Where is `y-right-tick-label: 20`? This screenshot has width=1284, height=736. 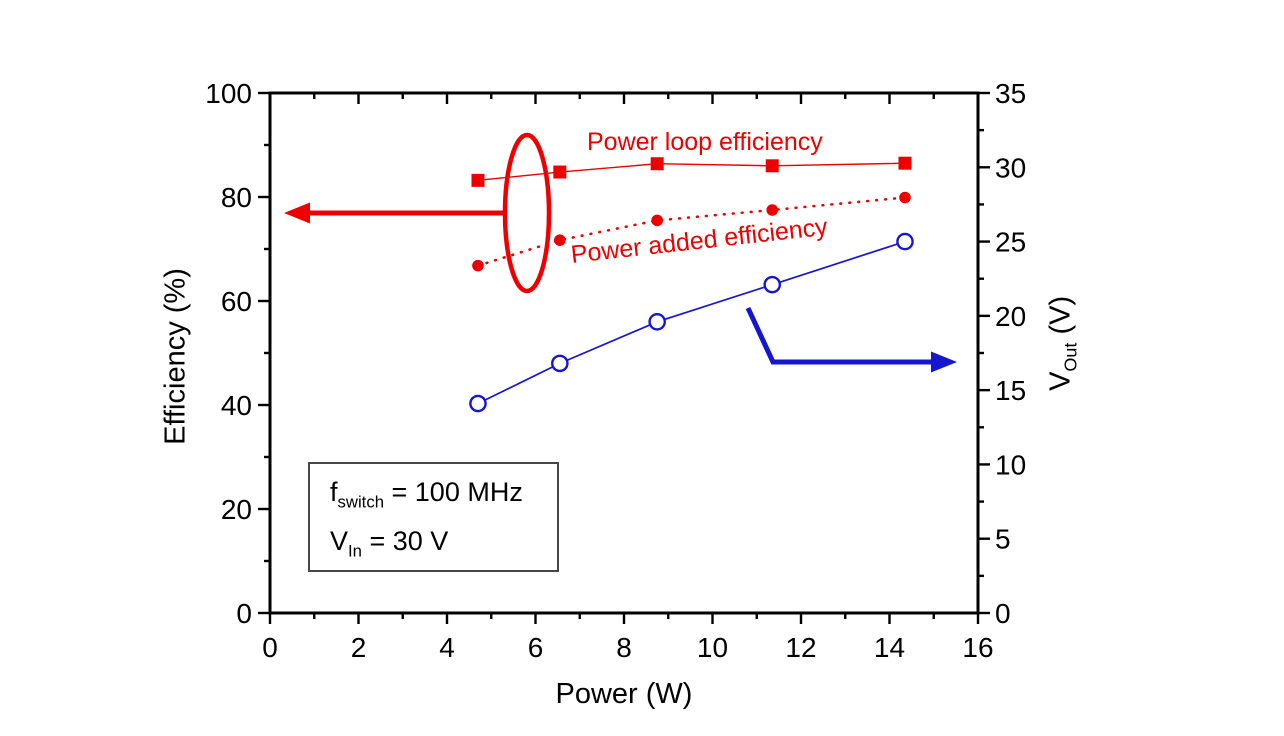 y-right-tick-label: 20 is located at coordinates (1010, 316).